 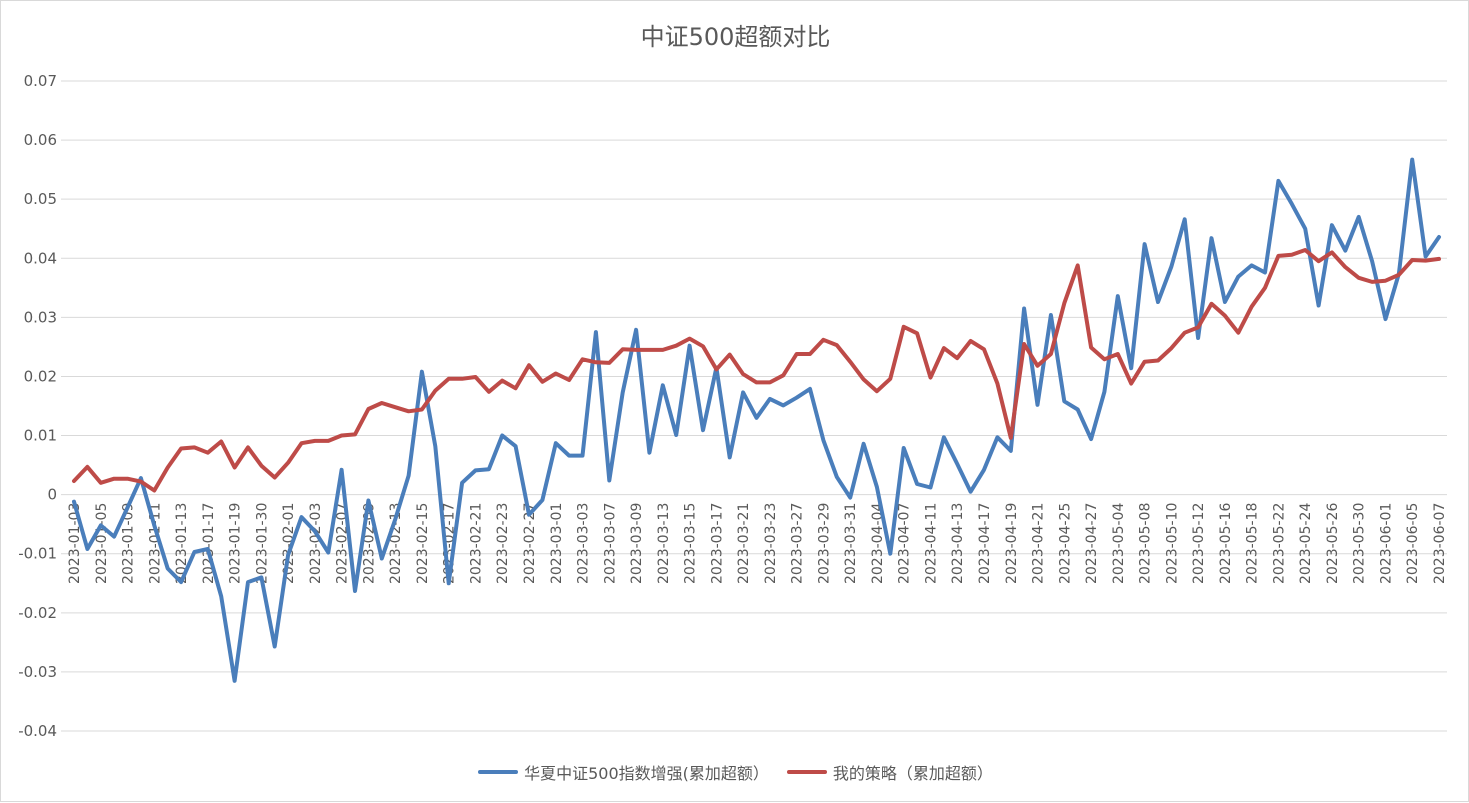 I want to click on y-tick-label: 0.05, so click(x=40, y=199).